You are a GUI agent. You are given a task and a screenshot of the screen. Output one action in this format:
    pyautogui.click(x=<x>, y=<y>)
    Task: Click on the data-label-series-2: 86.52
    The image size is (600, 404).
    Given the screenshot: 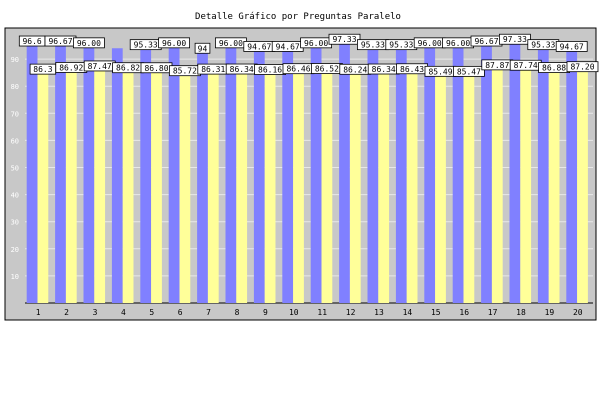 What is the action you would take?
    pyautogui.click(x=327, y=69)
    